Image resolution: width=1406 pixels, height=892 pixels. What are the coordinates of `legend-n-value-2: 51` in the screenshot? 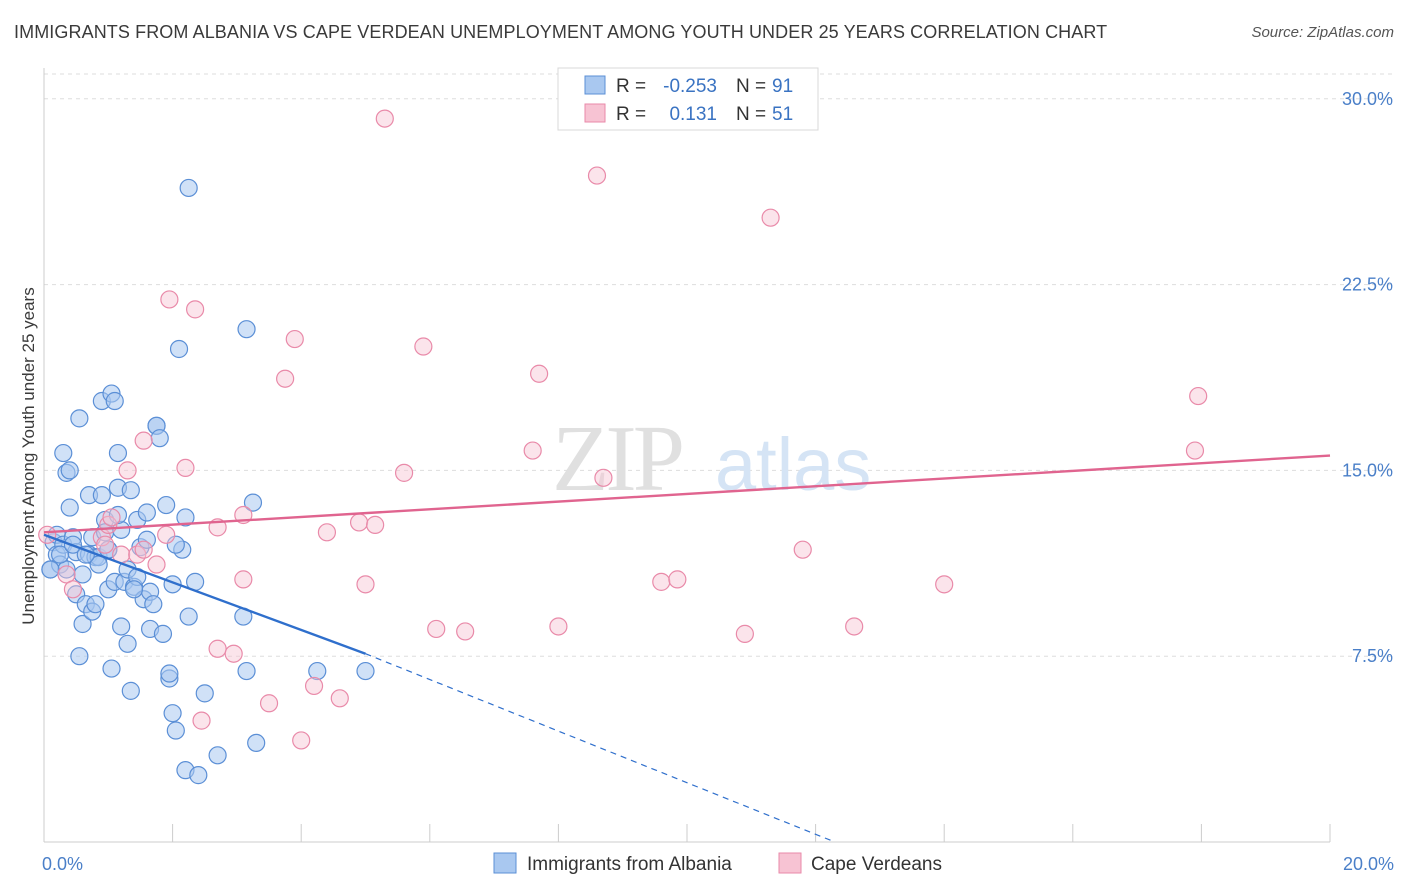 It's located at (782, 114).